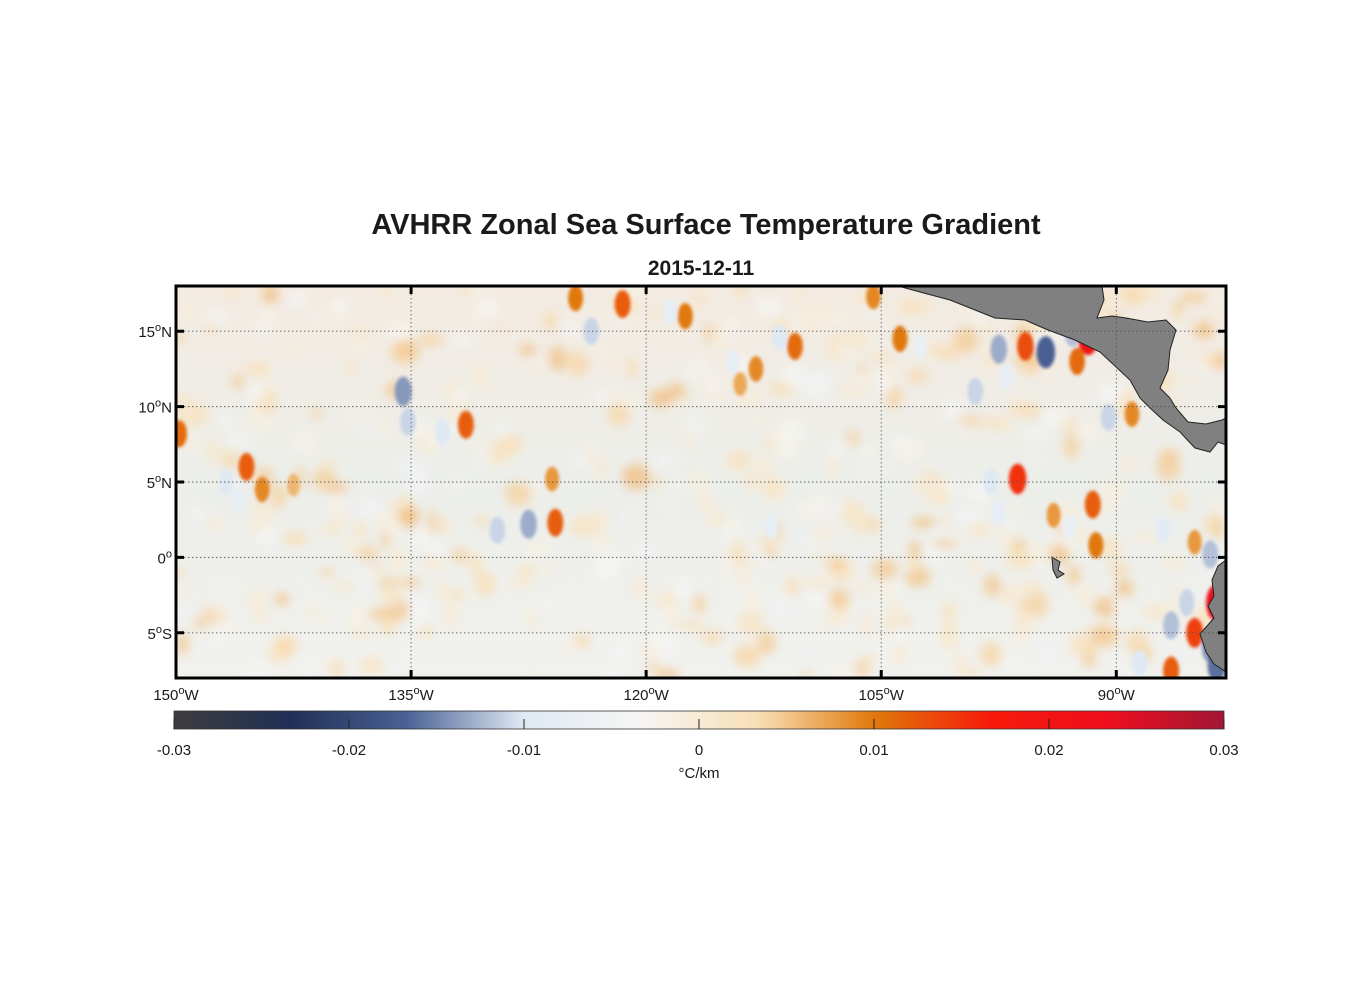  What do you see at coordinates (1061, 479) in the screenshot?
I see `land-layer` at bounding box center [1061, 479].